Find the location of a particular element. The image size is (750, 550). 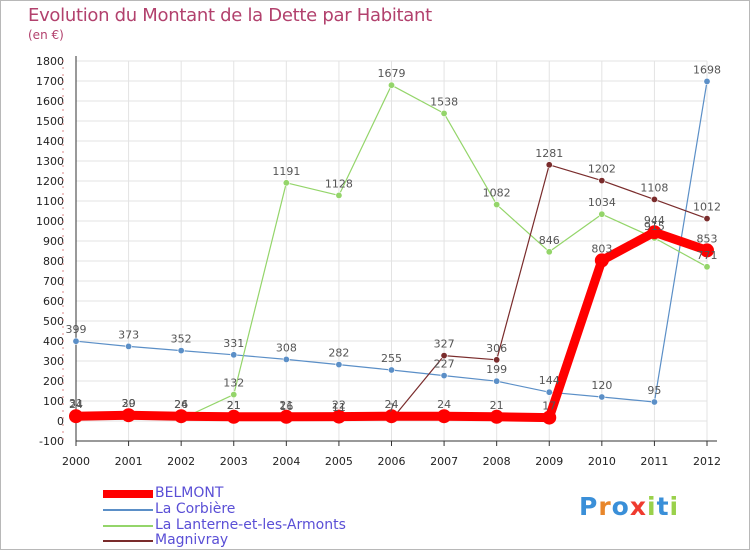

y-tick-label: 1000 is located at coordinates (50, 221).